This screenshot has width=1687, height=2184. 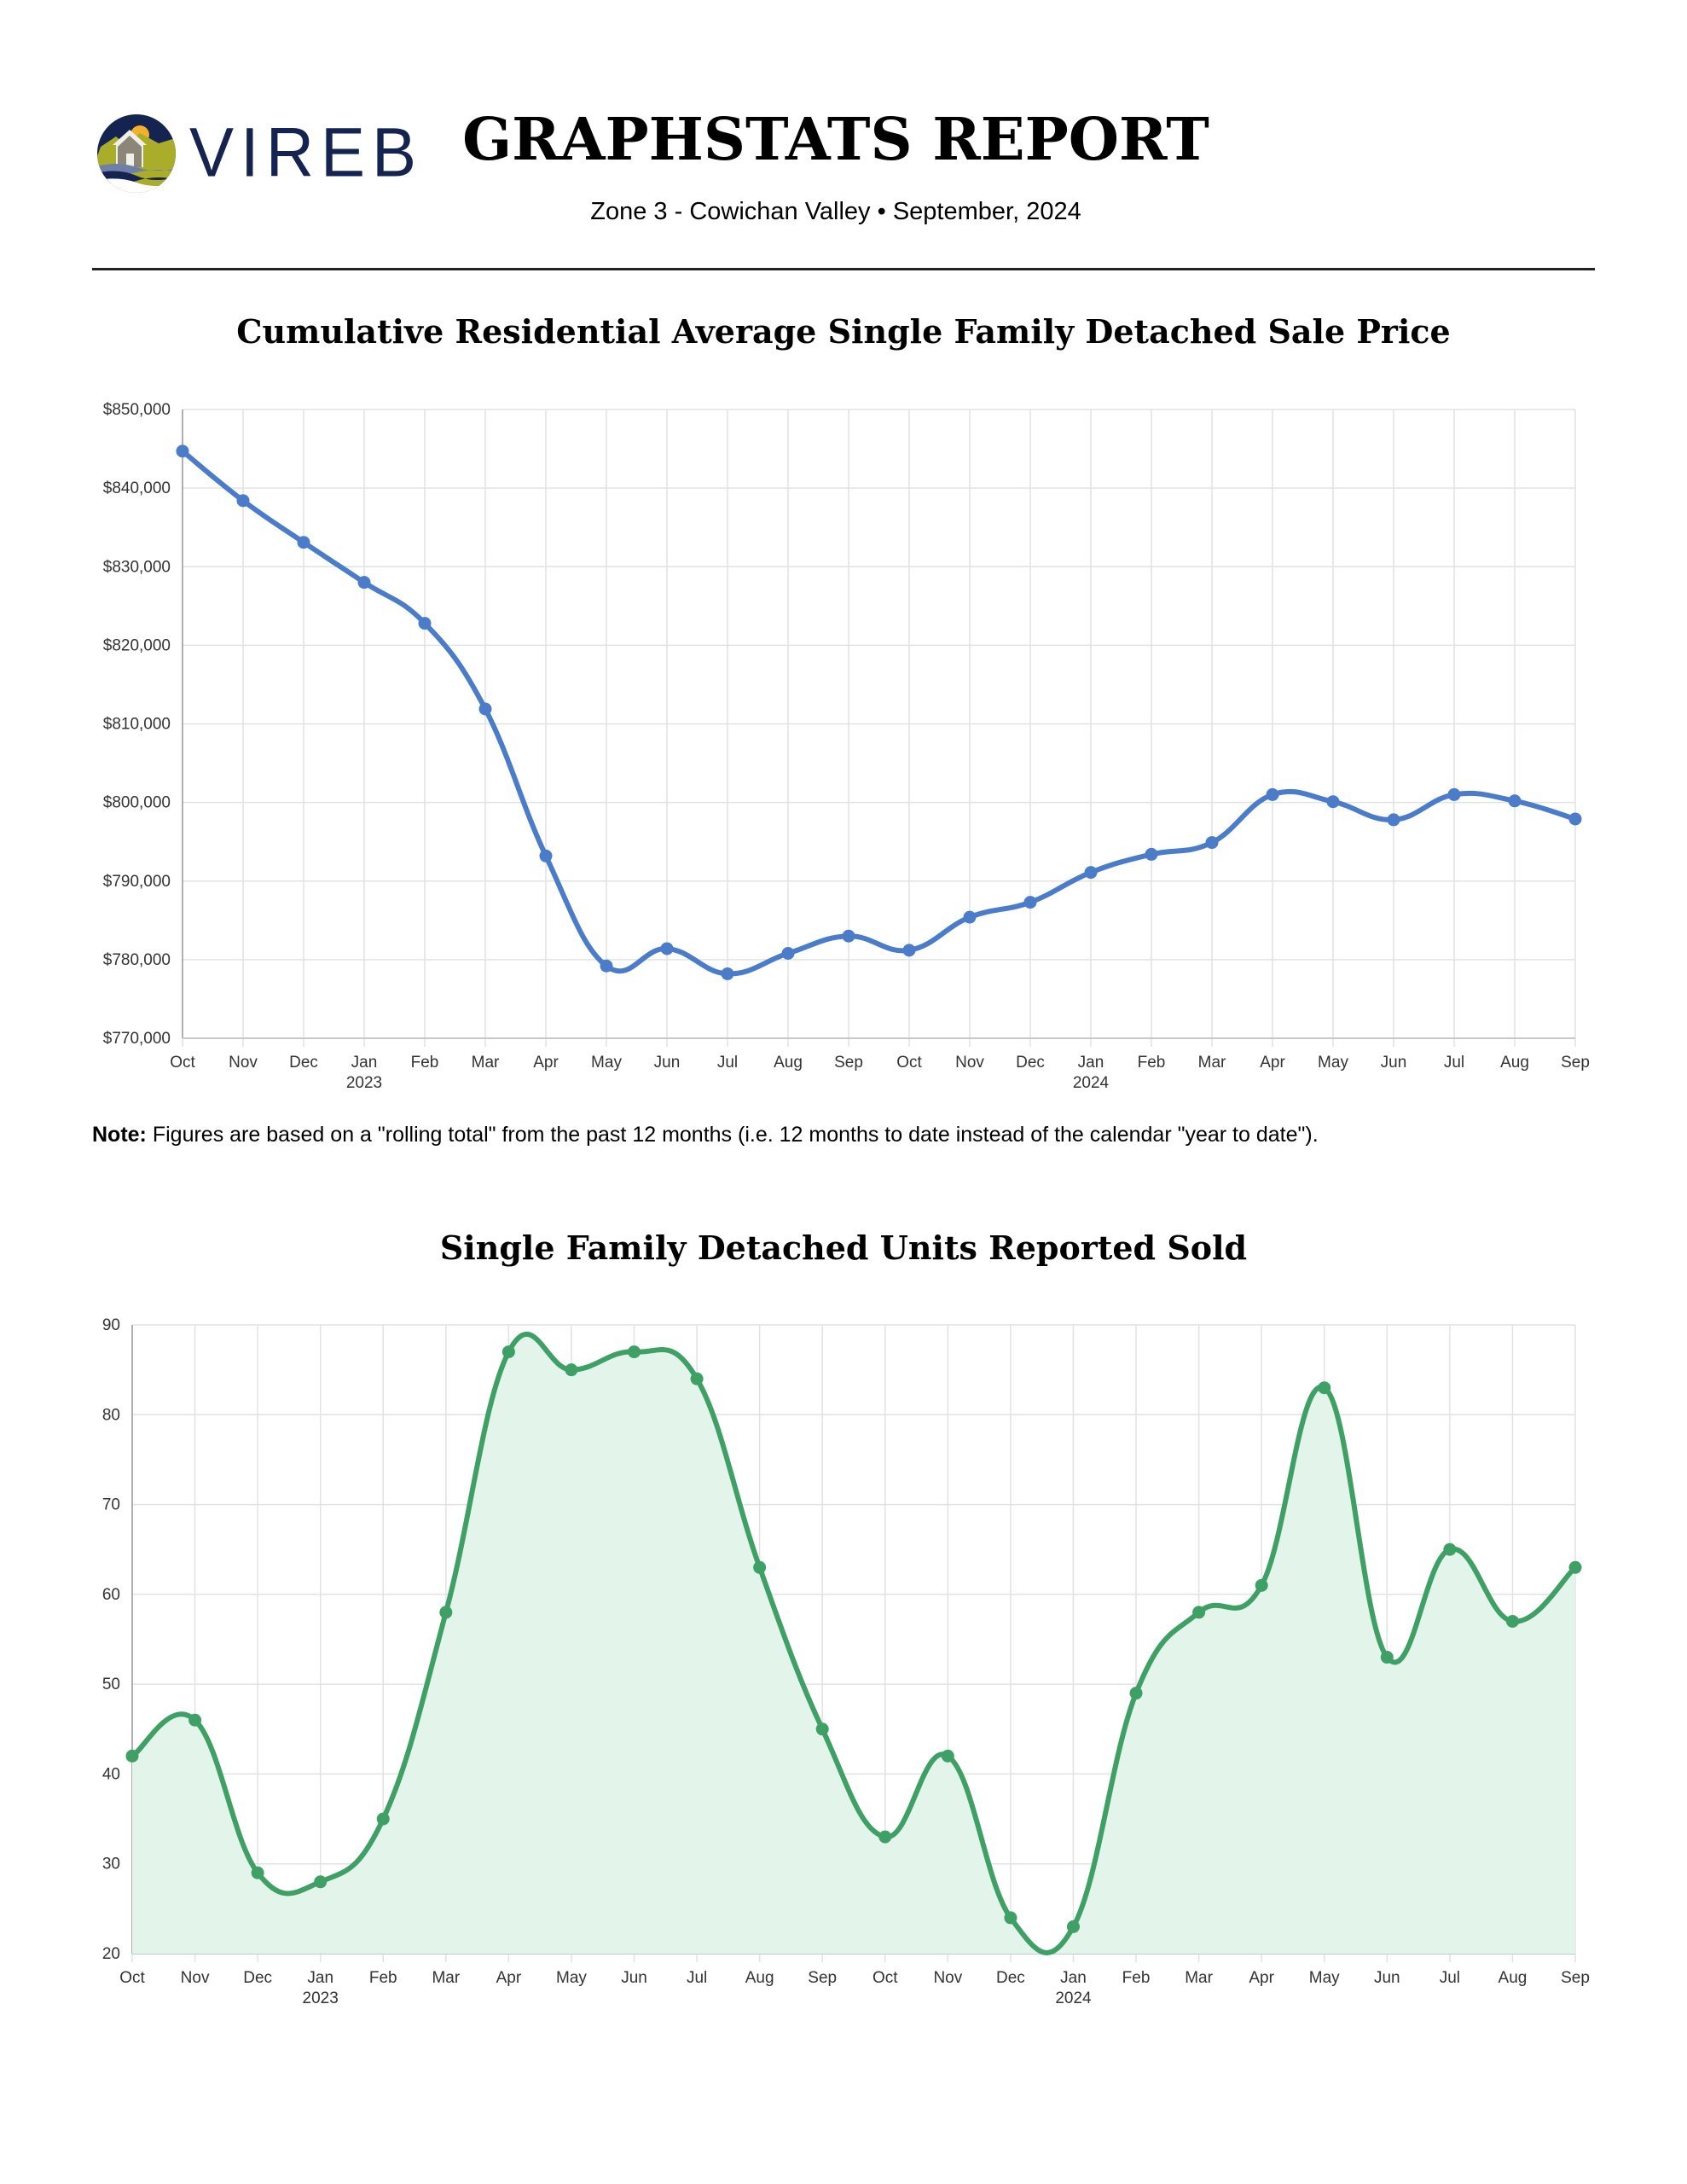 What do you see at coordinates (111, 1415) in the screenshot?
I see `y-tick-label: 80` at bounding box center [111, 1415].